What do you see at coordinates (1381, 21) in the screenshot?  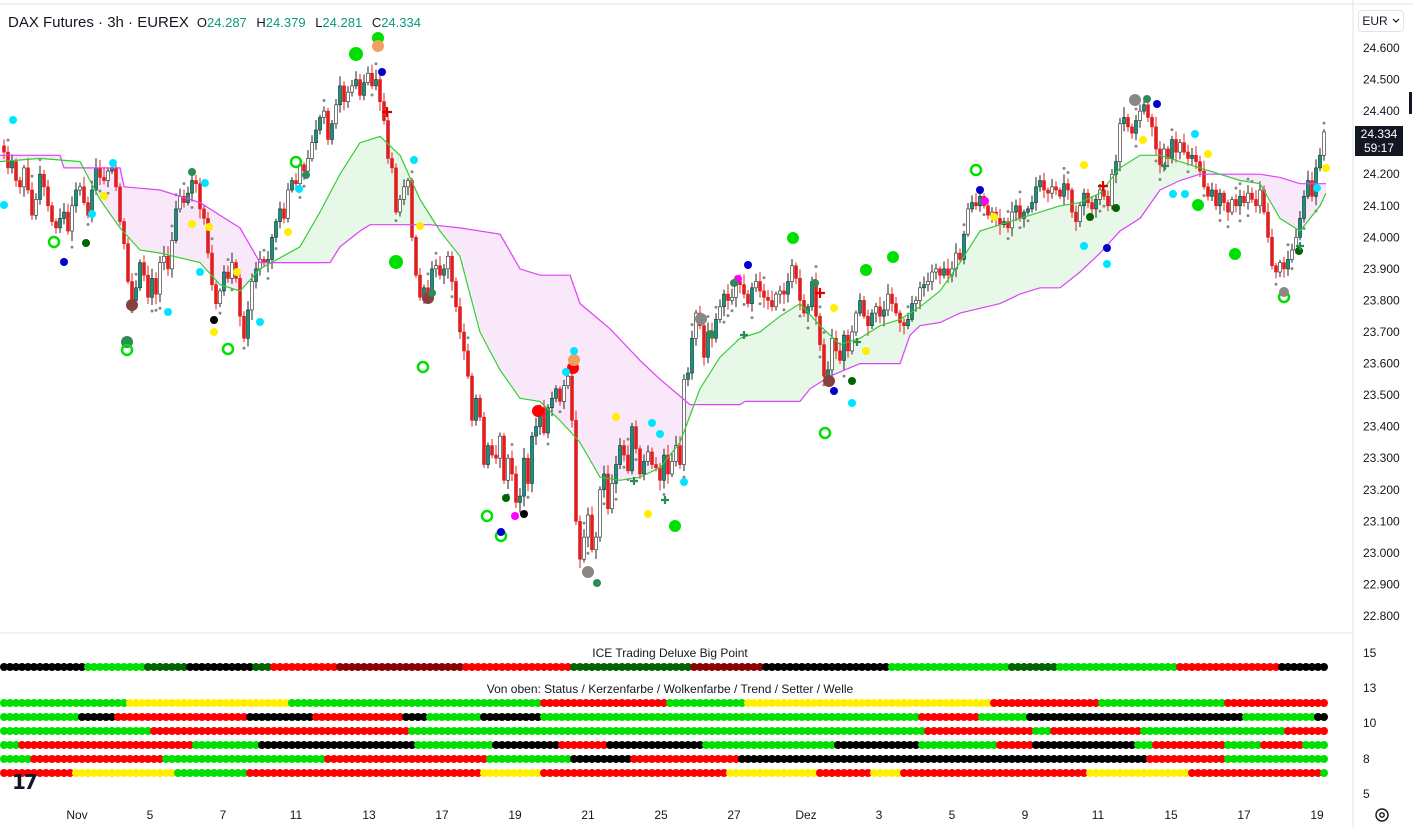 I see `currency-button: EUR` at bounding box center [1381, 21].